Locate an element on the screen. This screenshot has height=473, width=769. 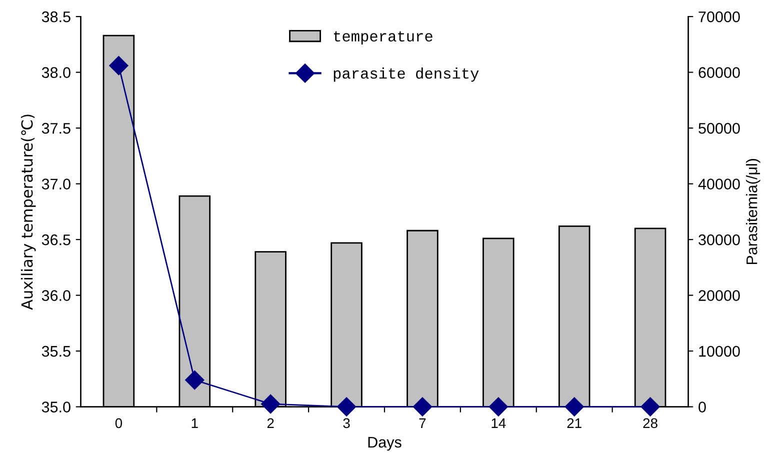
y-tick-label: 37.0 is located at coordinates (56, 184).